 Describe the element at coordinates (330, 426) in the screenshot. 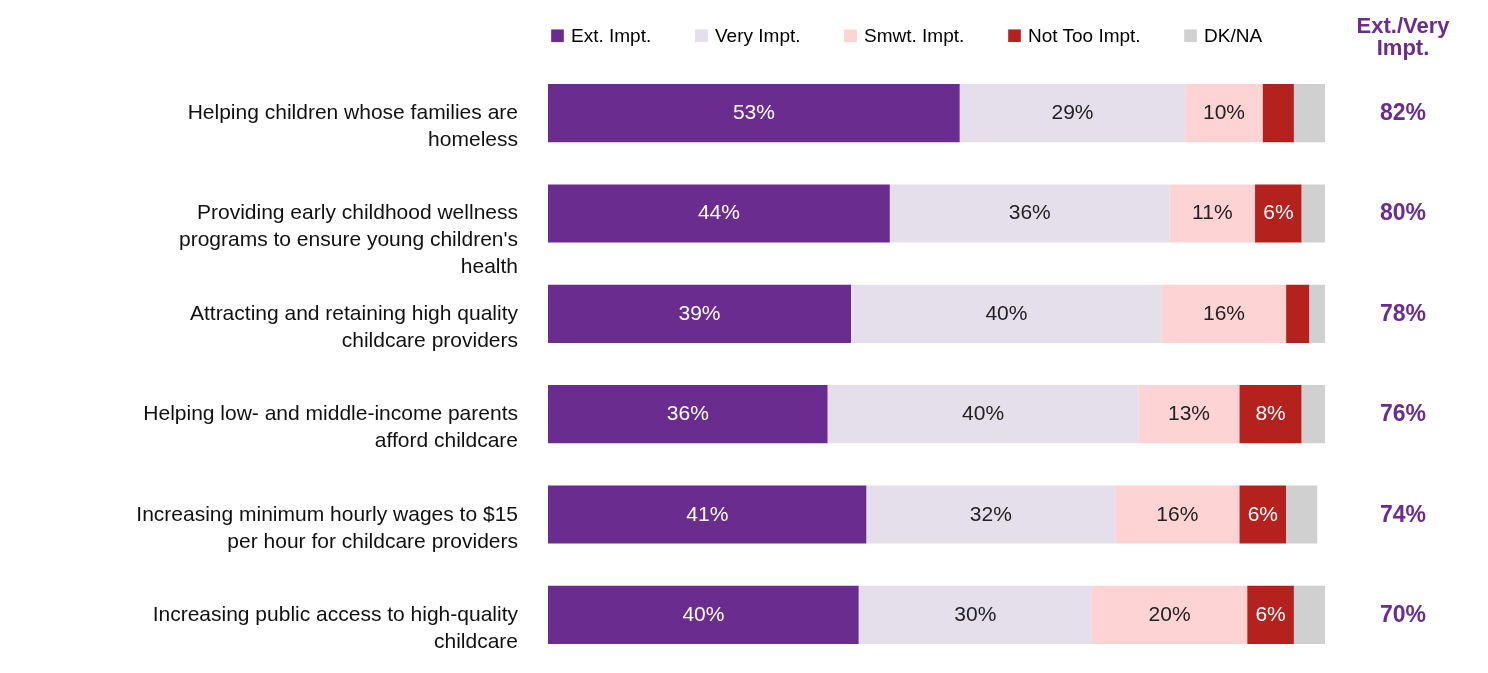

I see `y-tick-label: Helping low- and middle-income parents afford childcare` at that location.